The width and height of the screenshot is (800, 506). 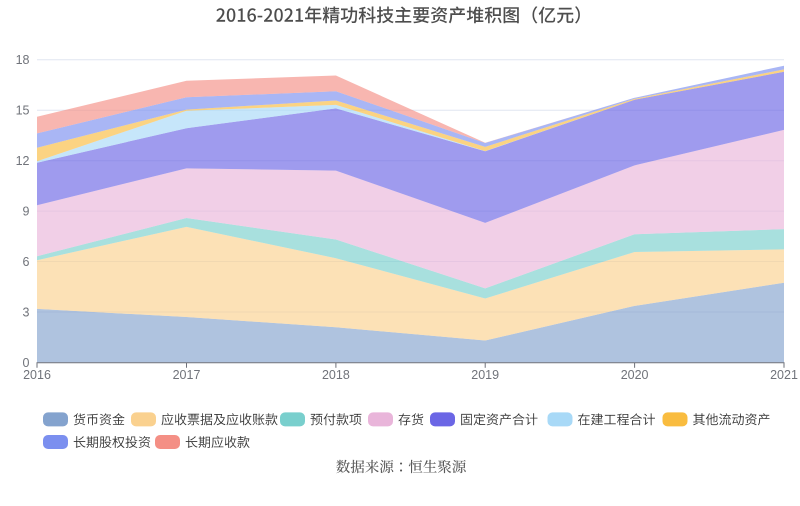 What do you see at coordinates (26, 262) in the screenshot?
I see `svg-text: 6` at bounding box center [26, 262].